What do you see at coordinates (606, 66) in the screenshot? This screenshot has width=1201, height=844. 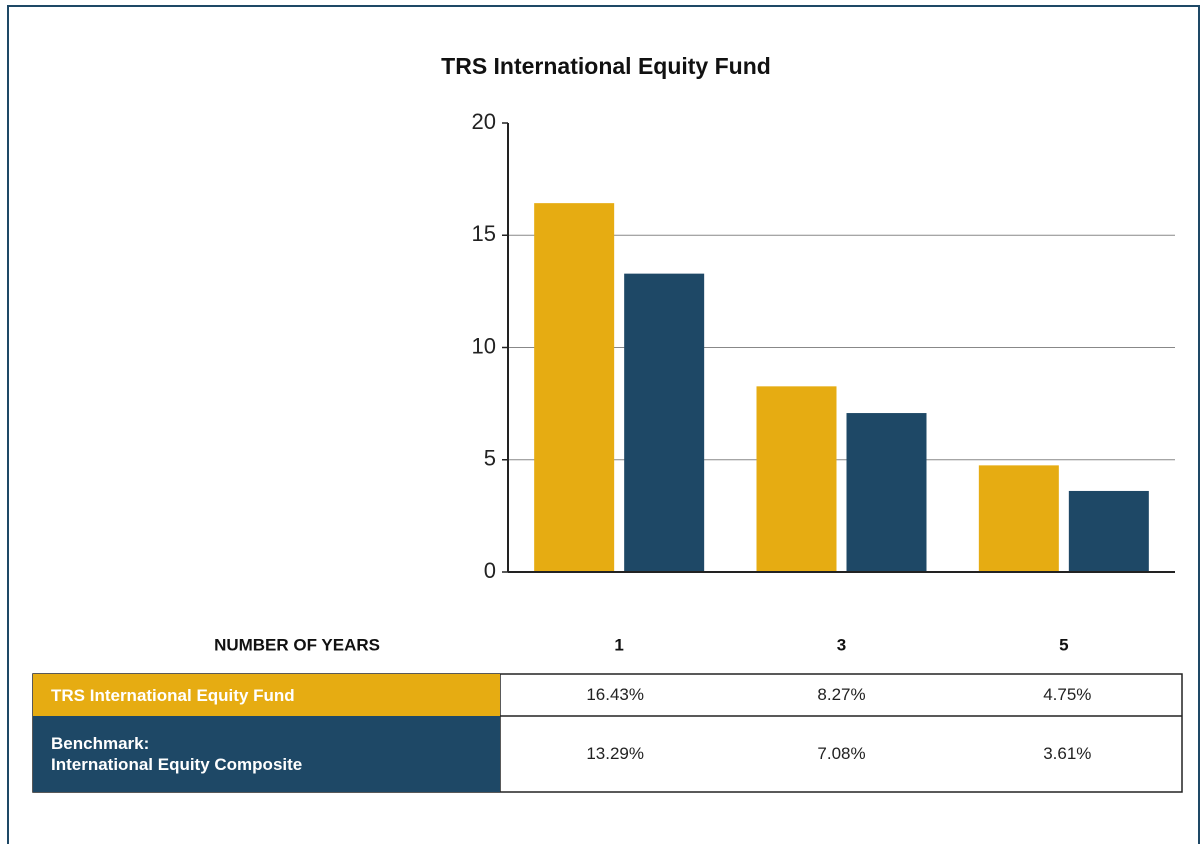 I see `chart-title: TRS International Equity Fund` at bounding box center [606, 66].